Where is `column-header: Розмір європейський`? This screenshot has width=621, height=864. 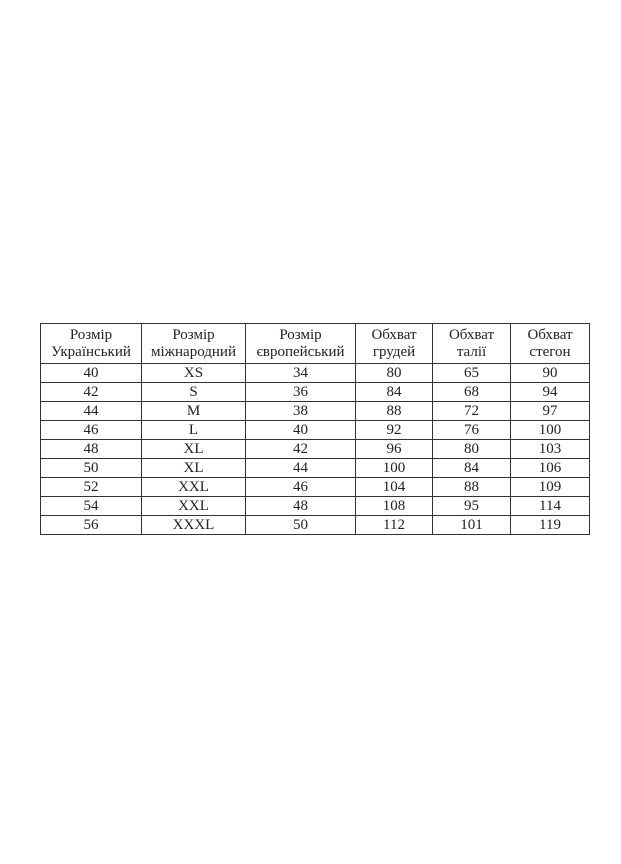
column-header: Розмір європейський is located at coordinates (300, 343).